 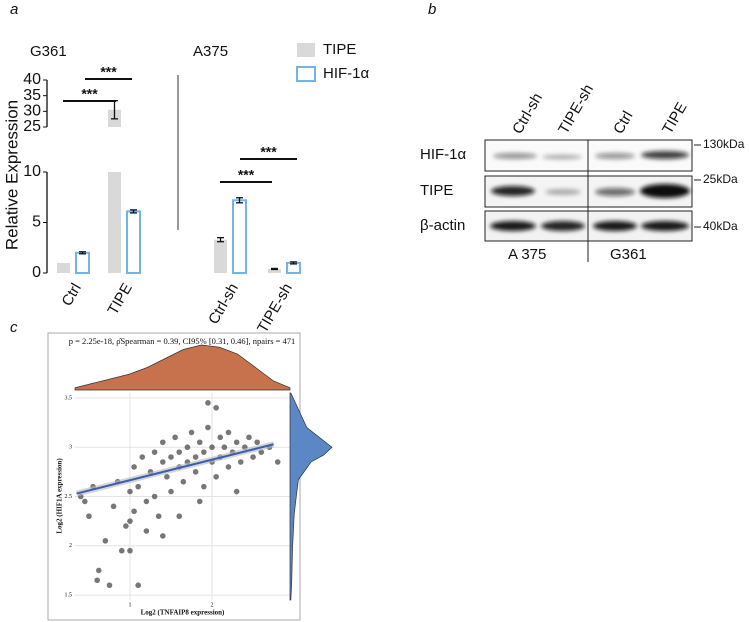 I want to click on lane-label: Ctrl-sh, so click(x=527, y=113).